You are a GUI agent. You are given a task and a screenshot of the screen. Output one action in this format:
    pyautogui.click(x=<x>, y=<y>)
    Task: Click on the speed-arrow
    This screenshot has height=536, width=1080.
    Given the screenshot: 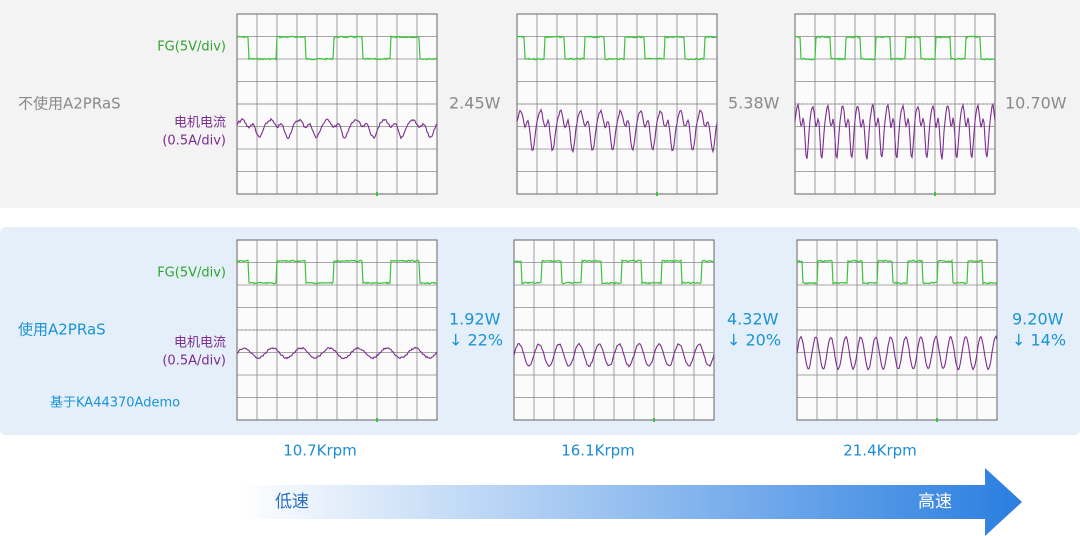 What is the action you would take?
    pyautogui.click(x=629, y=502)
    